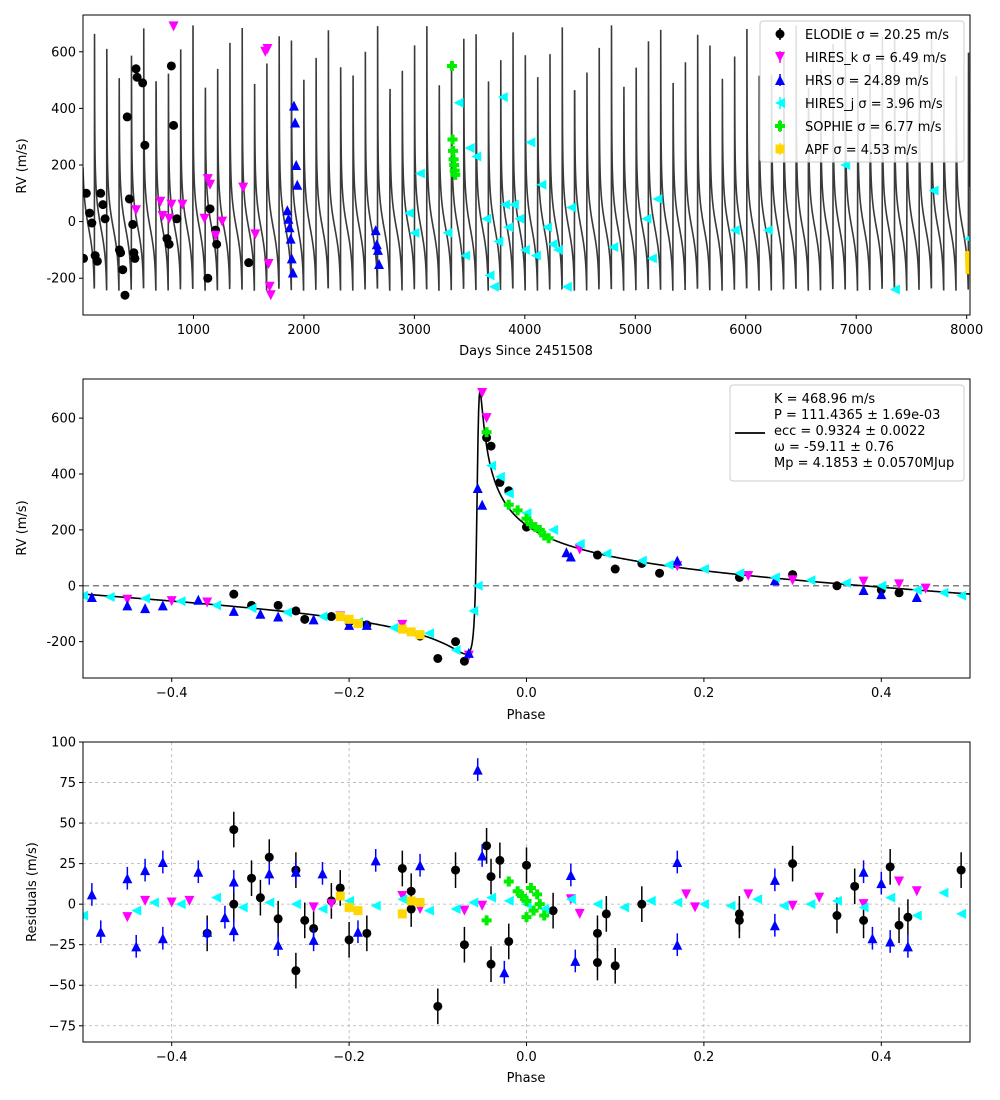  I want to click on x-tick-label: 8000, so click(966, 330).